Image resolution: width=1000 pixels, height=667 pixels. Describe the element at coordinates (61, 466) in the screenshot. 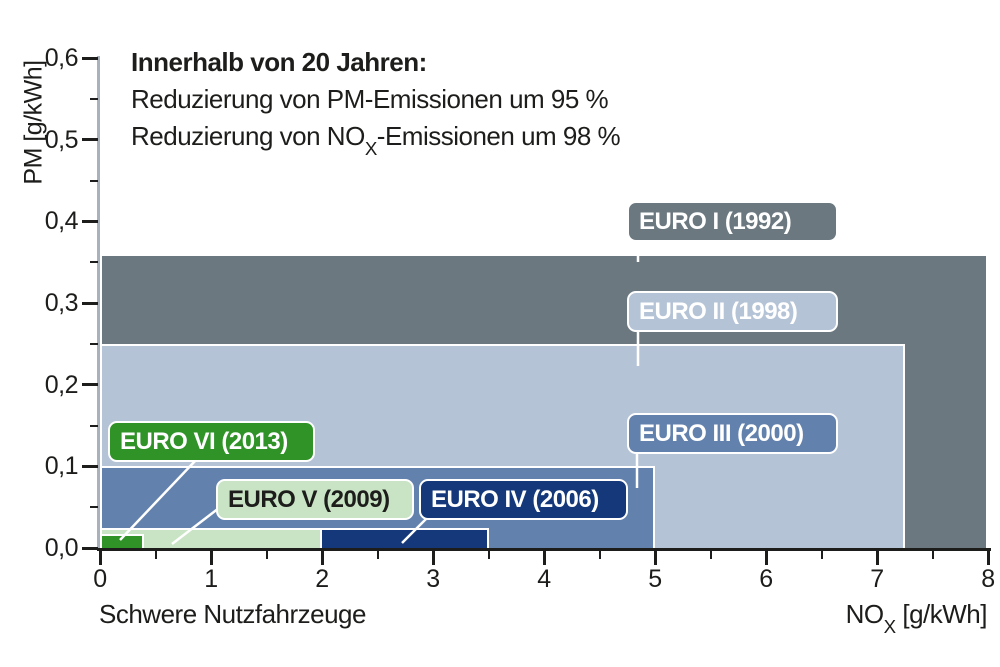

I see `y-tick-label: 0,1` at that location.